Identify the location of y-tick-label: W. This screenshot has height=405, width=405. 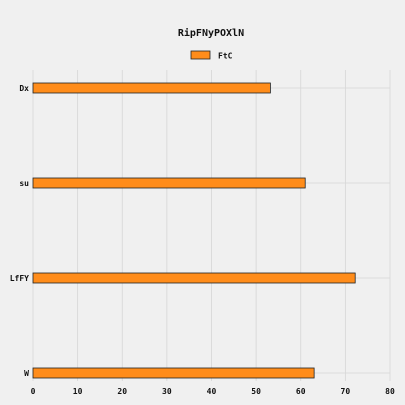
(26, 373).